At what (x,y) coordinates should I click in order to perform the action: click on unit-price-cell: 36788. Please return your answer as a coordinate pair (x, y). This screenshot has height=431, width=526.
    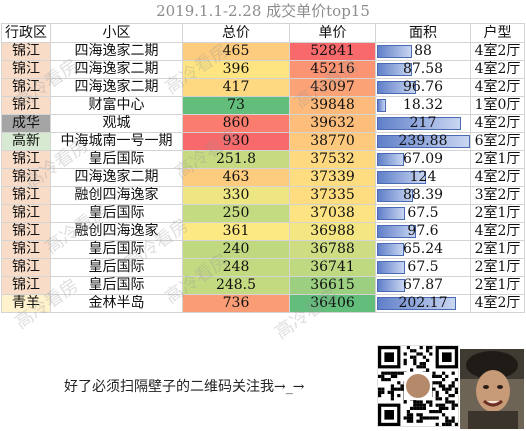
    Looking at the image, I should click on (332, 249).